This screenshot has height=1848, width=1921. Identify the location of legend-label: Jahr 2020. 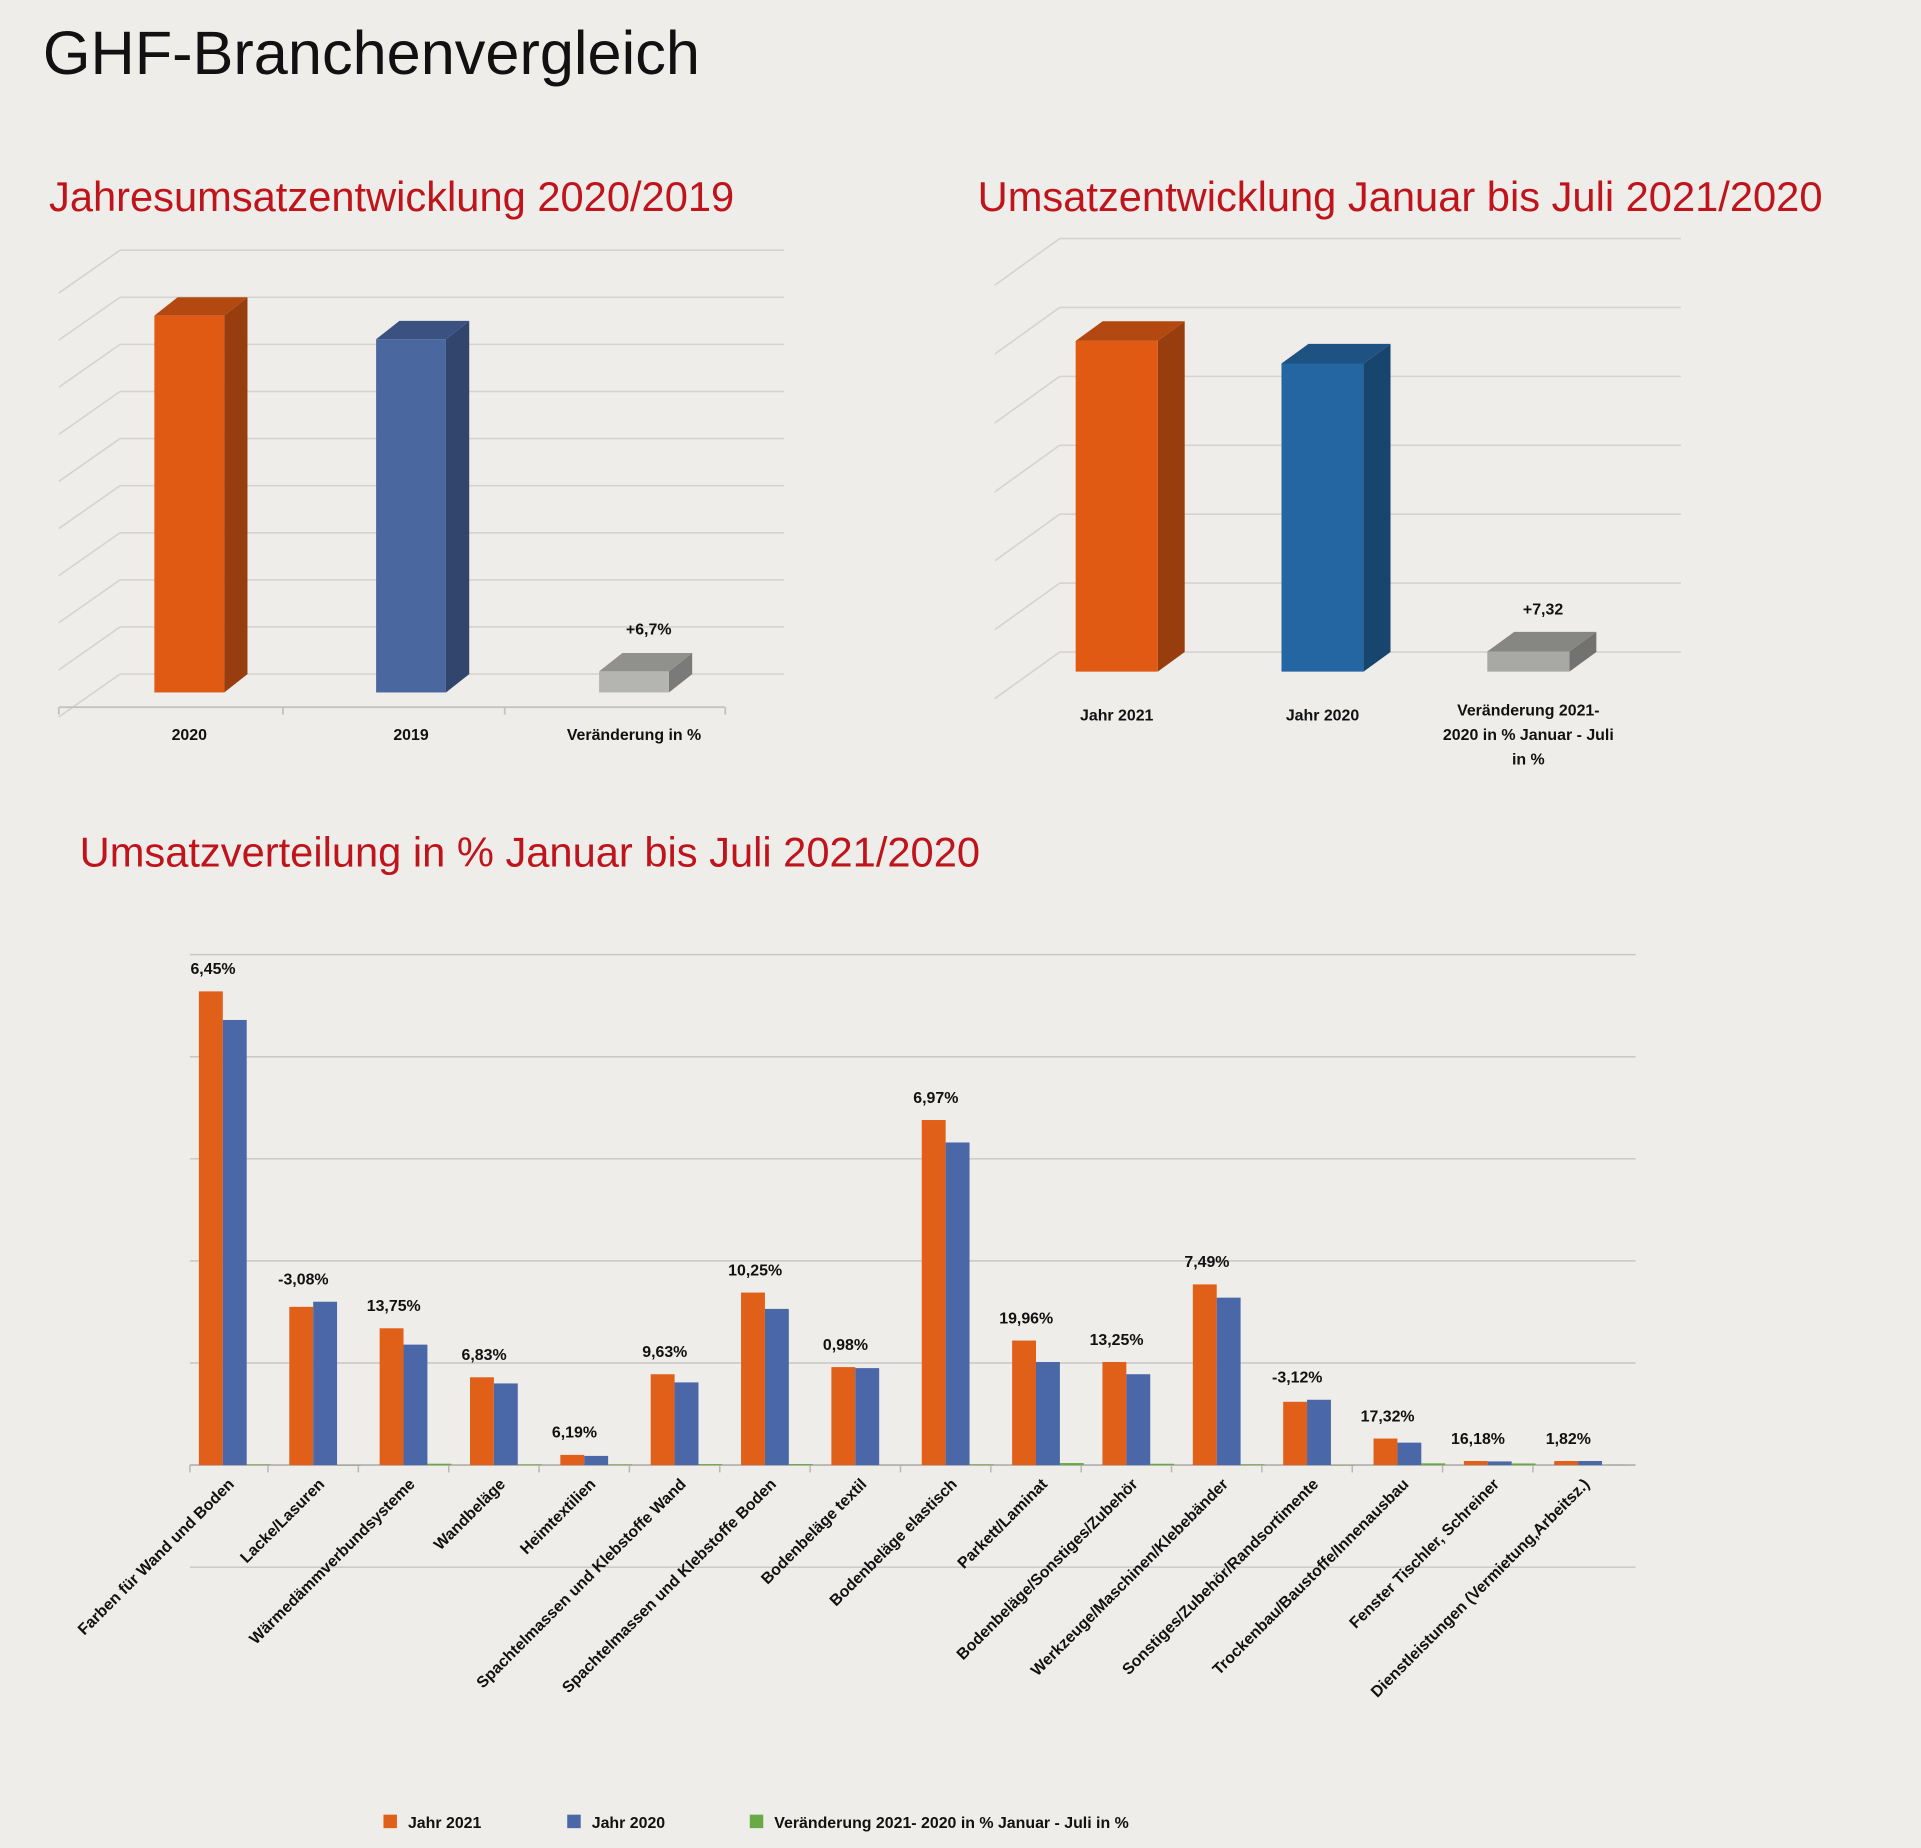
(629, 1823).